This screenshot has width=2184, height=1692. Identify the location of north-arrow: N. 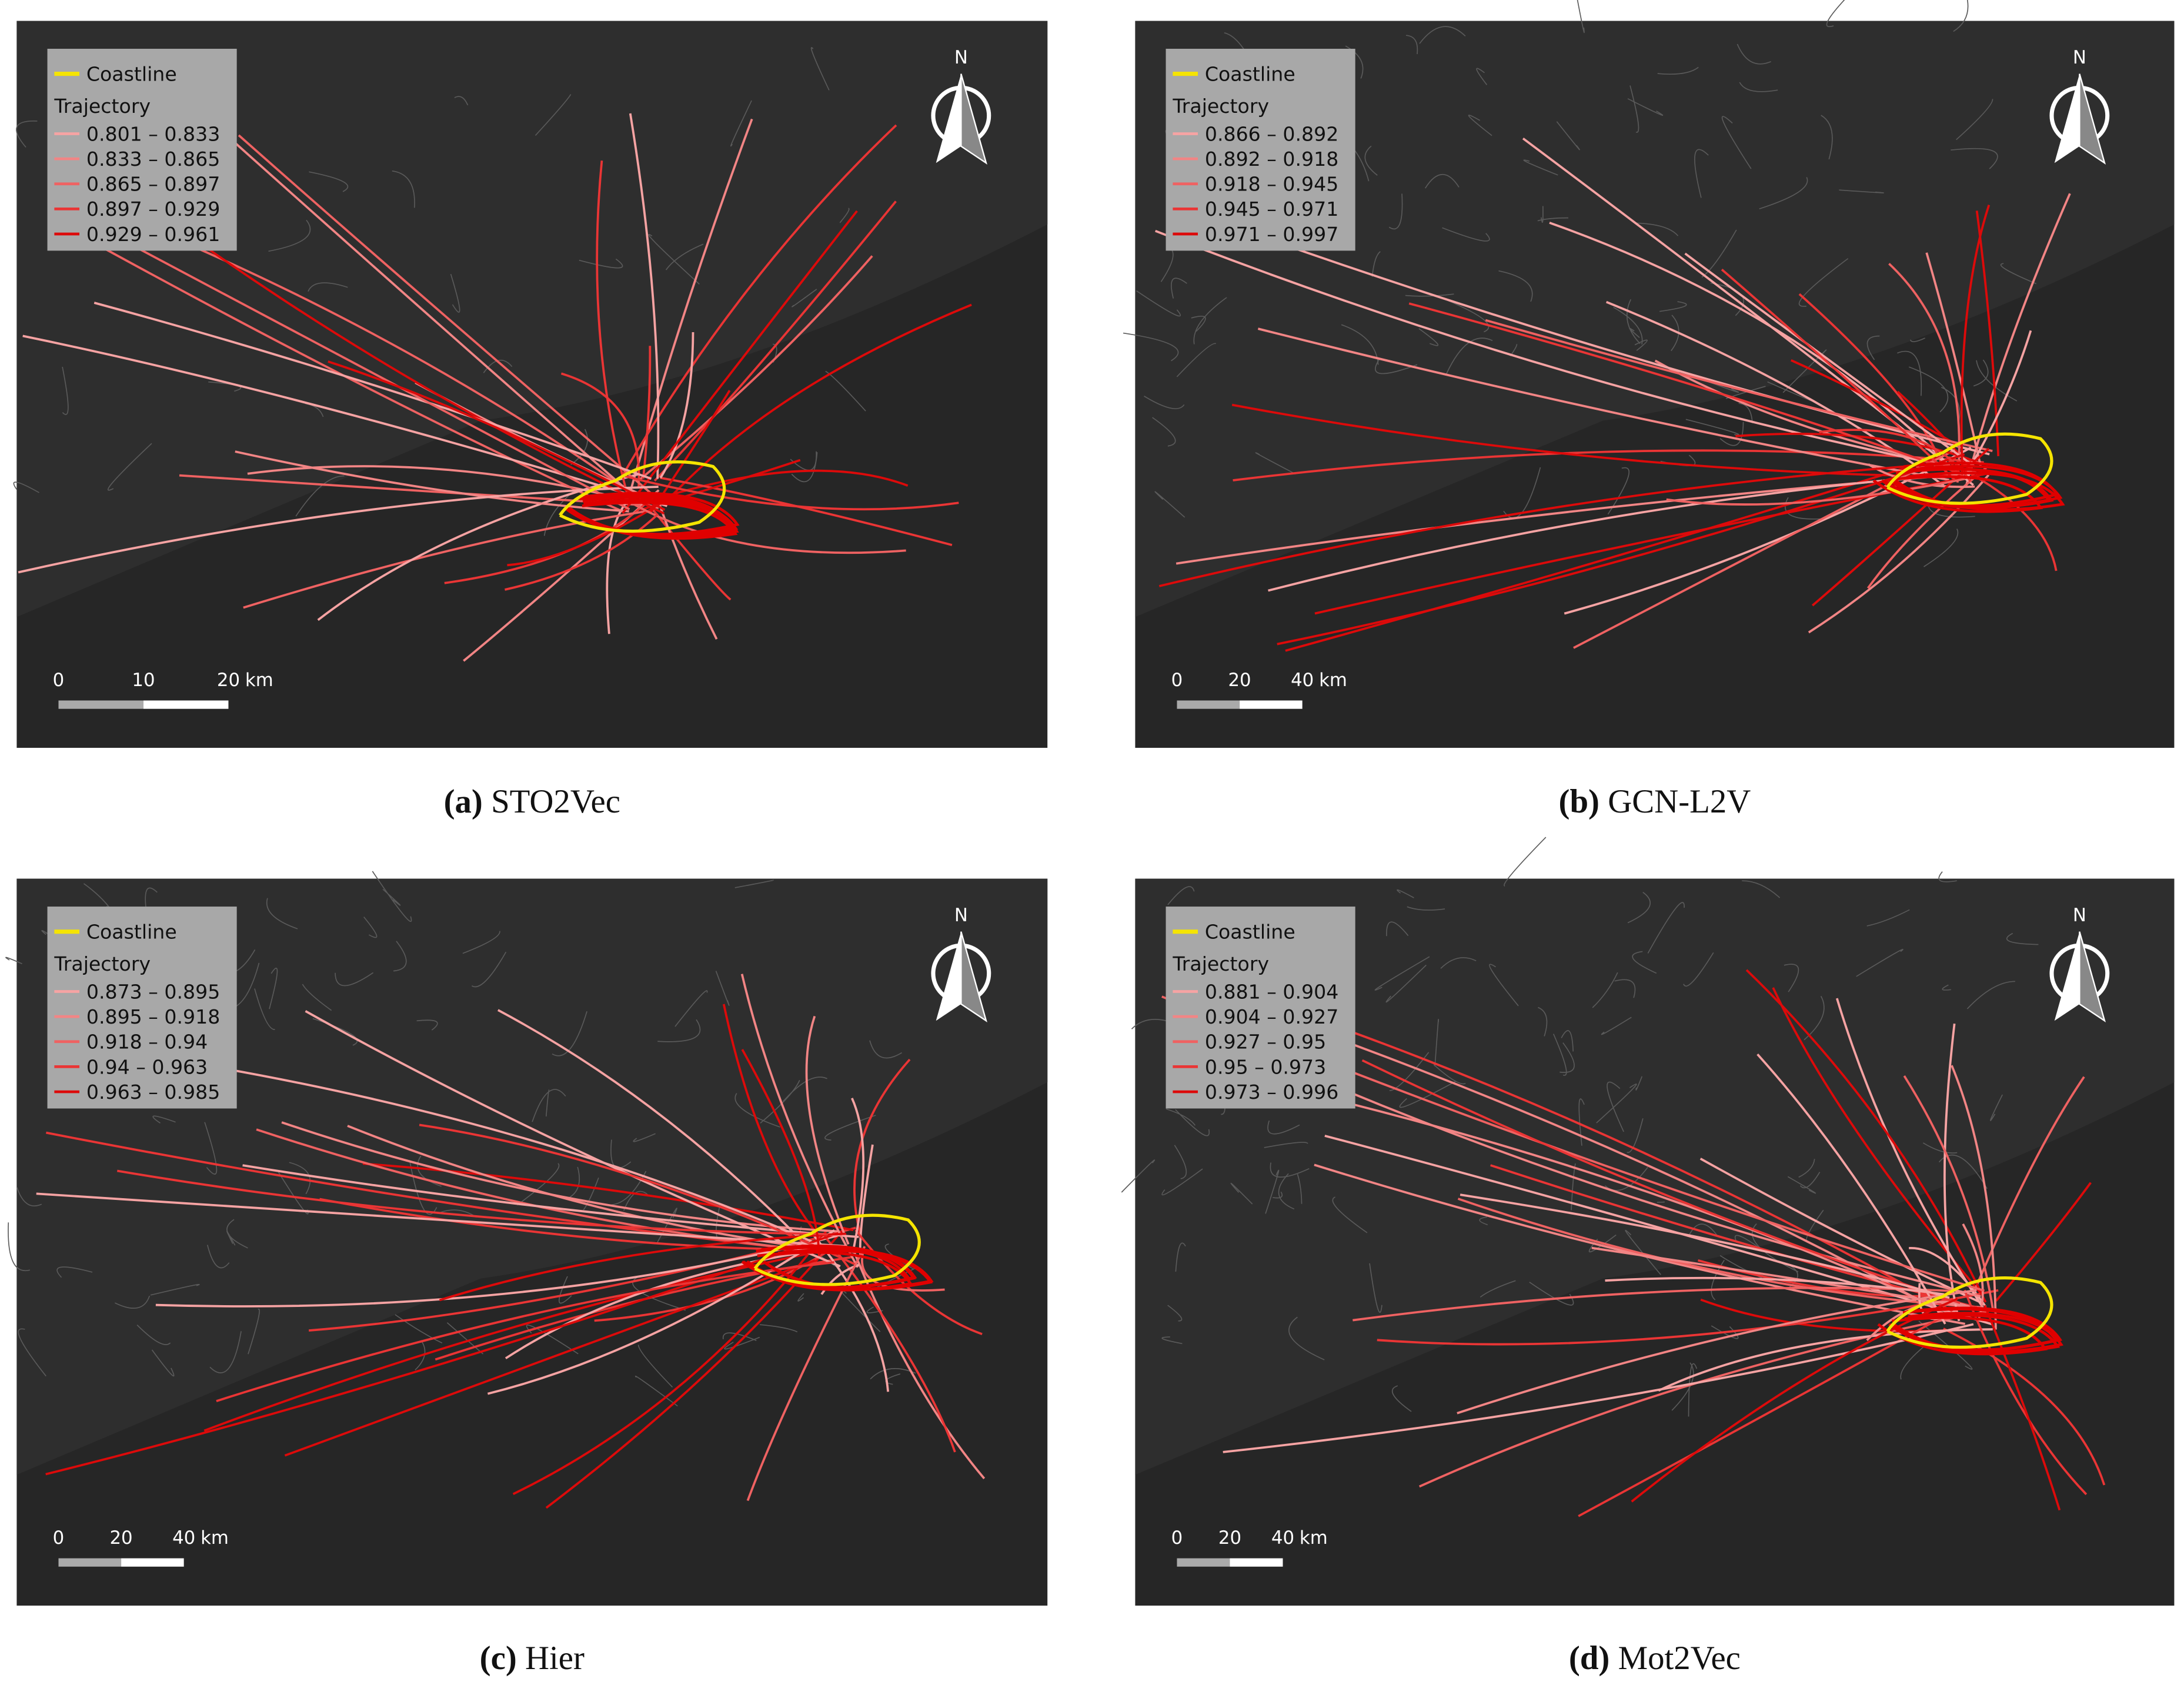
(2079, 964).